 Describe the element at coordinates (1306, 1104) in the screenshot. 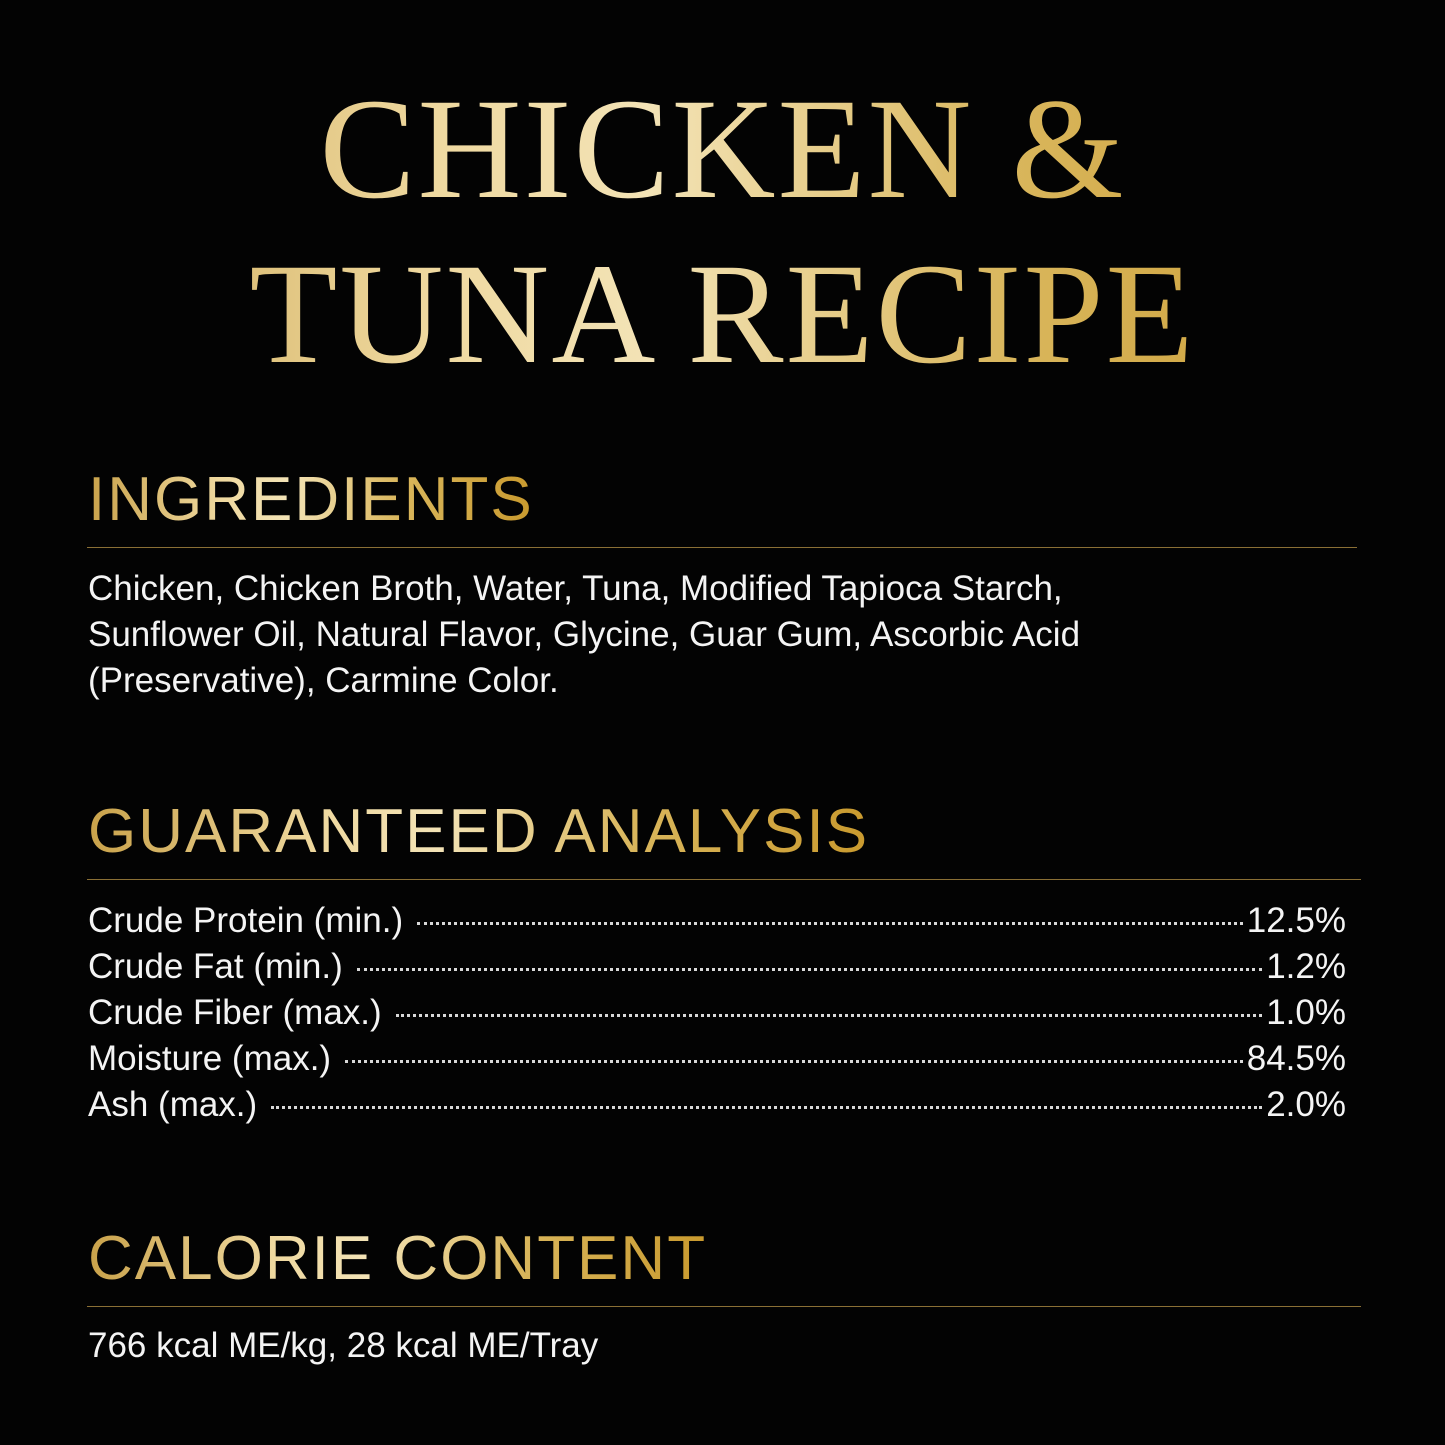

I see `analysis-value: 2.0%` at that location.